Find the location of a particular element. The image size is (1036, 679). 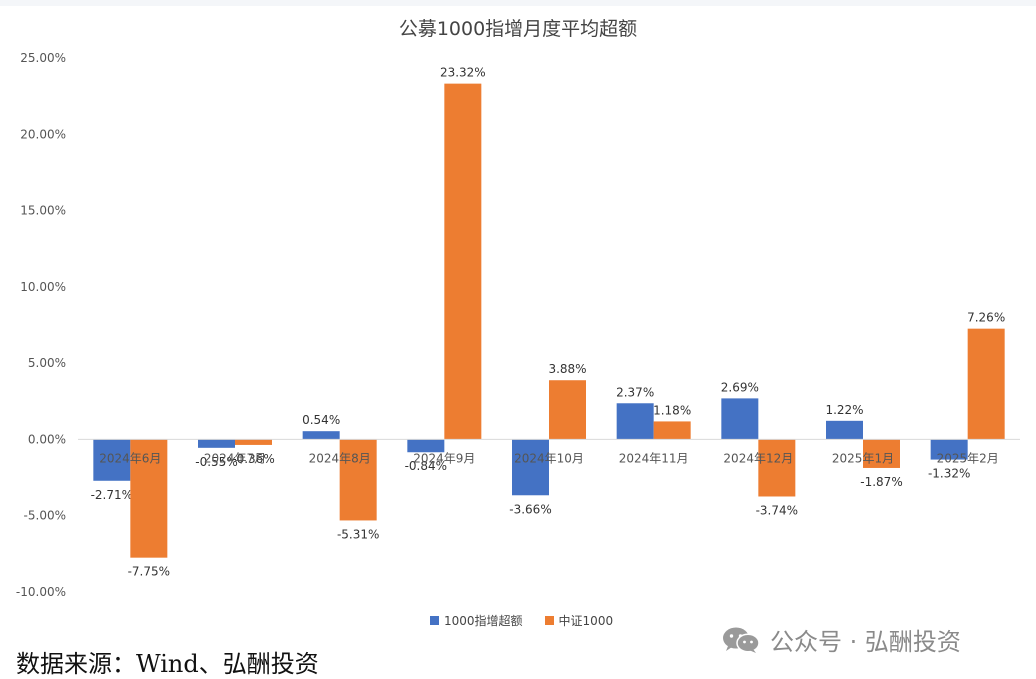

legend-item-series-1: 1000指增超额 is located at coordinates (476, 620).